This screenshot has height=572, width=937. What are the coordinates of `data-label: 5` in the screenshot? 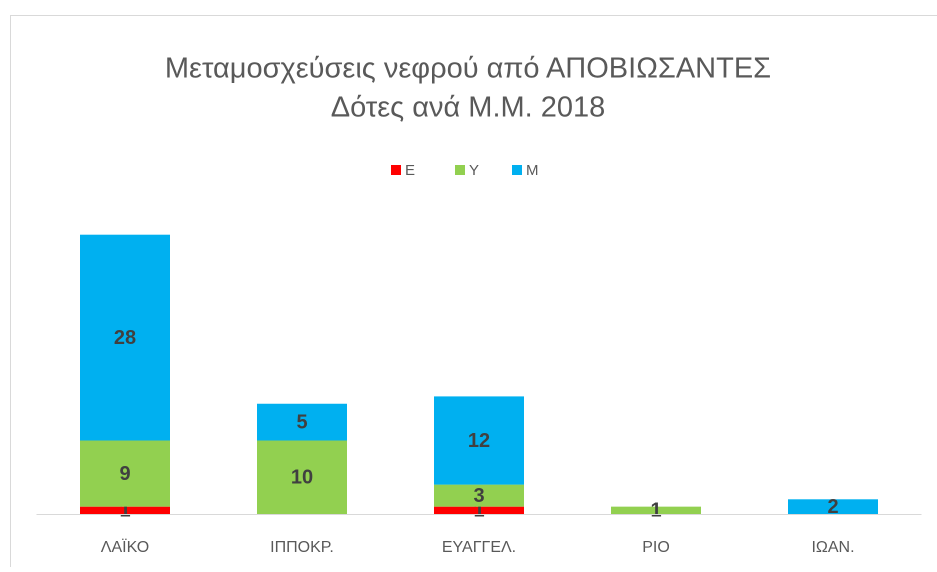 It's located at (301, 422).